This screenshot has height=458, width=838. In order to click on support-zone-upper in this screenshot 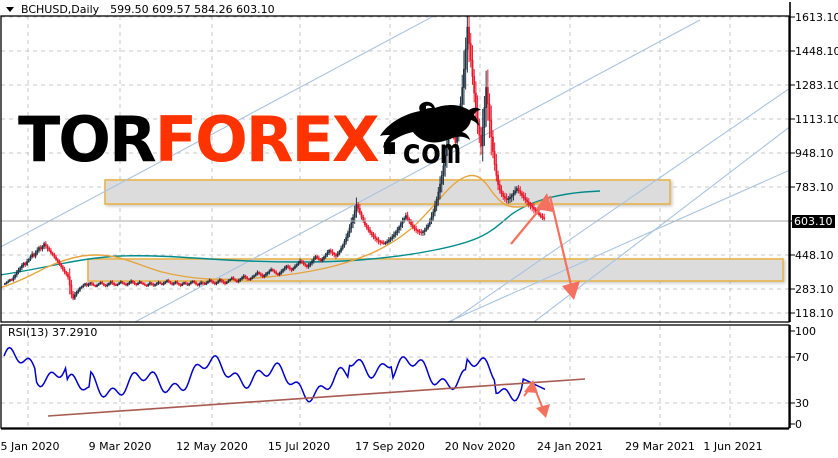, I will do `click(387, 192)`.